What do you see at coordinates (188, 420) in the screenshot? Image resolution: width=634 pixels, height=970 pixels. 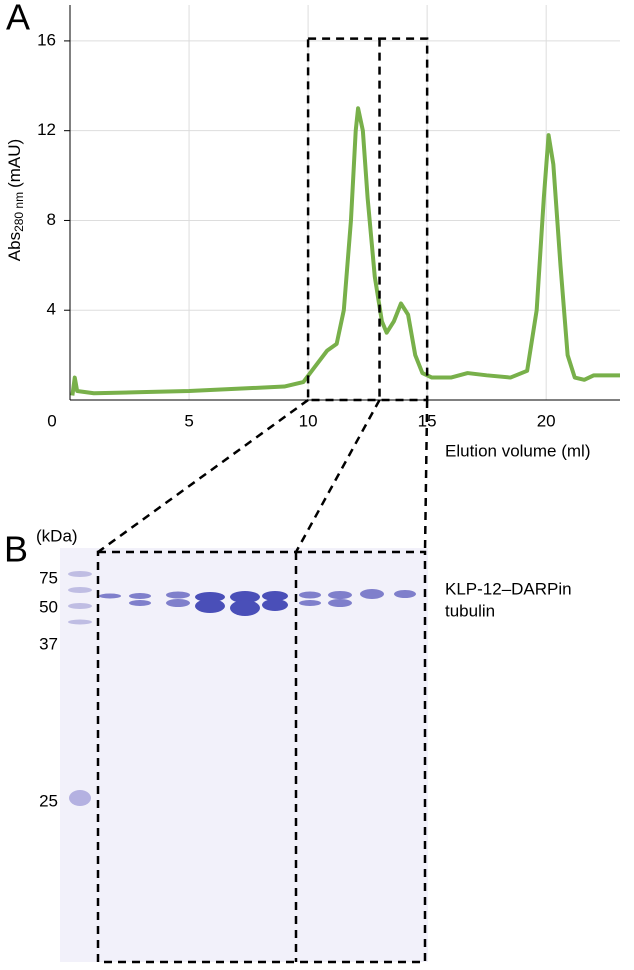 I see `x-tick-label: 5` at bounding box center [188, 420].